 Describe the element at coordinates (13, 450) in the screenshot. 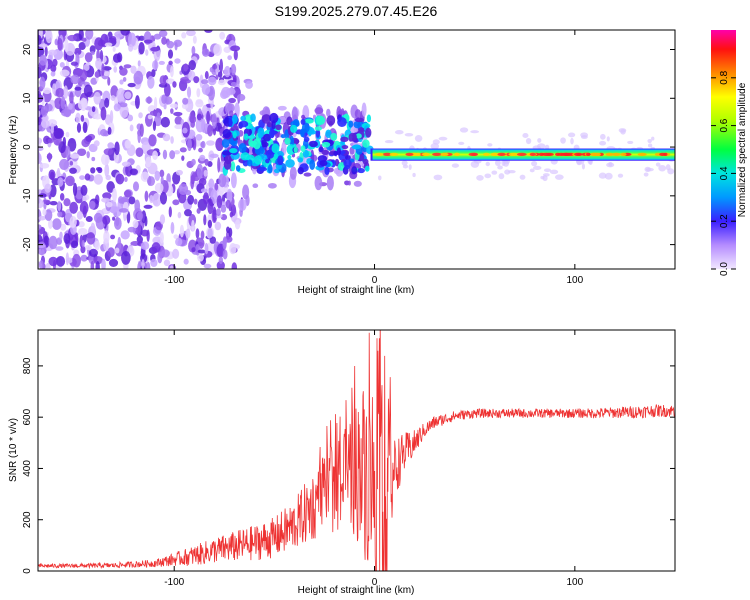

I see `snr-y-label: SNR (10 * v/v)` at that location.